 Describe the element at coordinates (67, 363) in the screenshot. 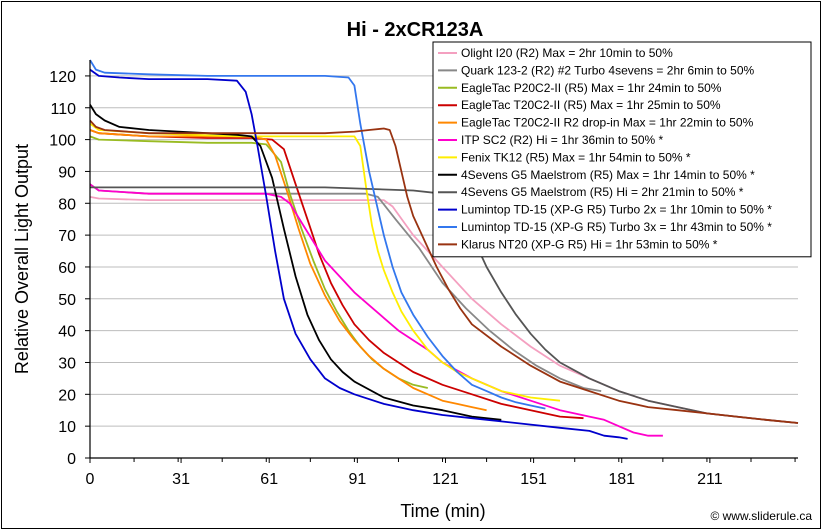

I see `y-tick-label: 30` at that location.